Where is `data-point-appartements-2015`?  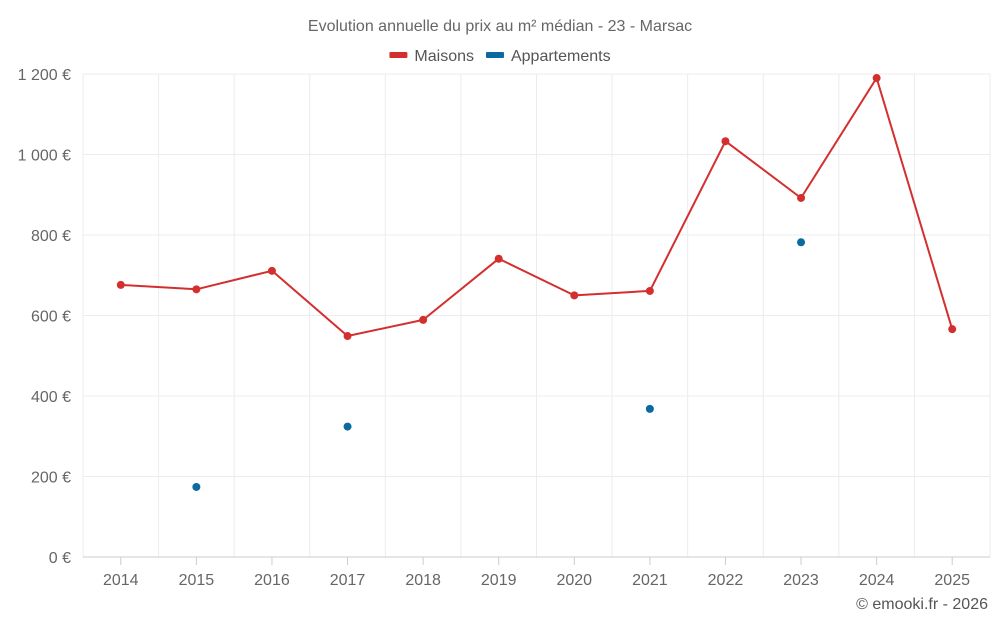
data-point-appartements-2015 is located at coordinates (196, 486).